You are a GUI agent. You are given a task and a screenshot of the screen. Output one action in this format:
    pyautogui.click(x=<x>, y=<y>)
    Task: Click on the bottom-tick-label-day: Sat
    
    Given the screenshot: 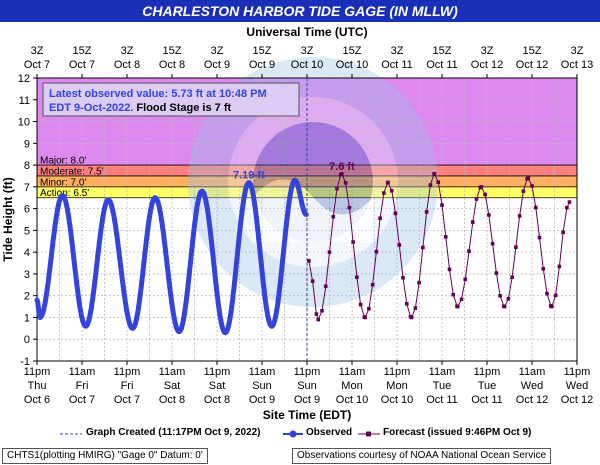 What is the action you would take?
    pyautogui.click(x=217, y=386)
    